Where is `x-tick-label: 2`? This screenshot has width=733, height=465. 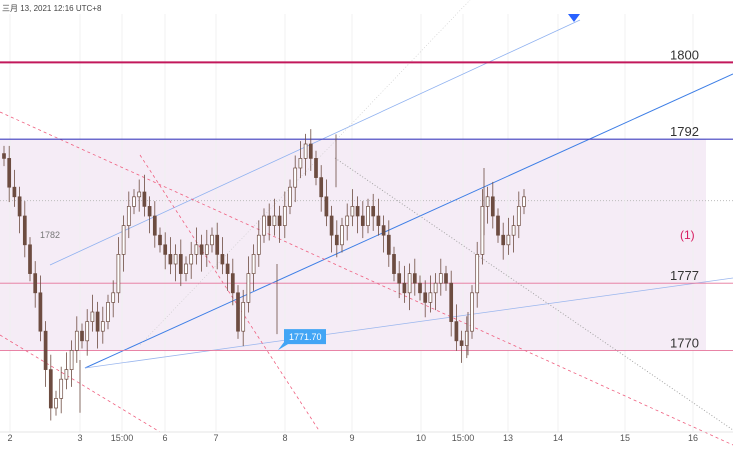
x-tick-label: 2 is located at coordinates (9, 438).